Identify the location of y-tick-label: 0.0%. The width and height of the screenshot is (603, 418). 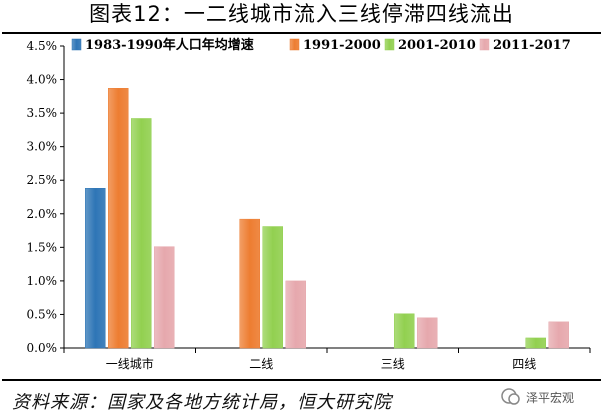
(42, 348).